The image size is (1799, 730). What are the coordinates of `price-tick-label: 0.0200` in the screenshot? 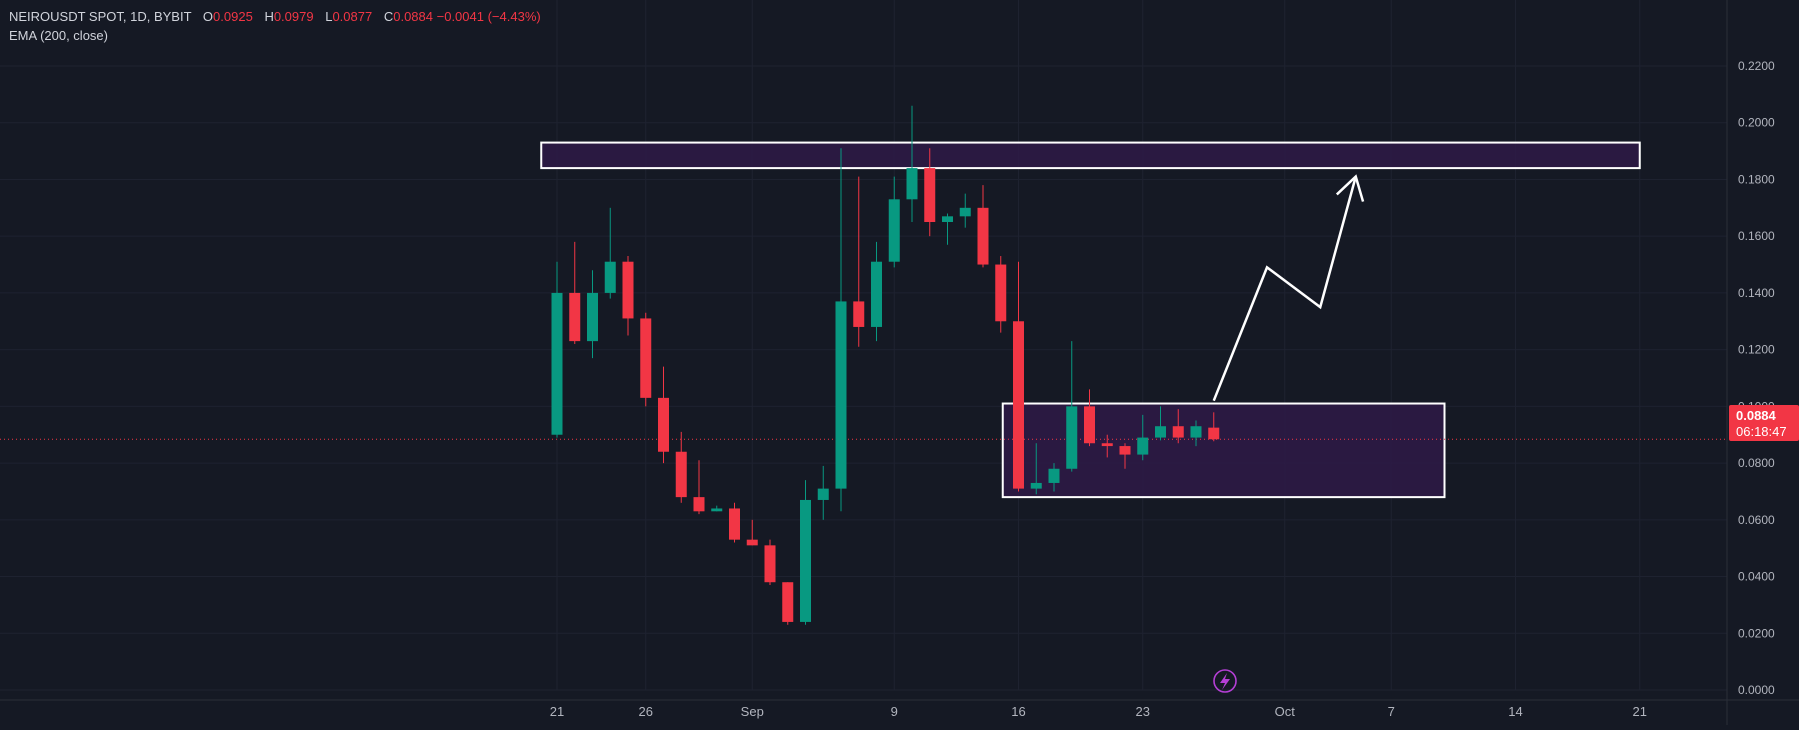 It's located at (1756, 633).